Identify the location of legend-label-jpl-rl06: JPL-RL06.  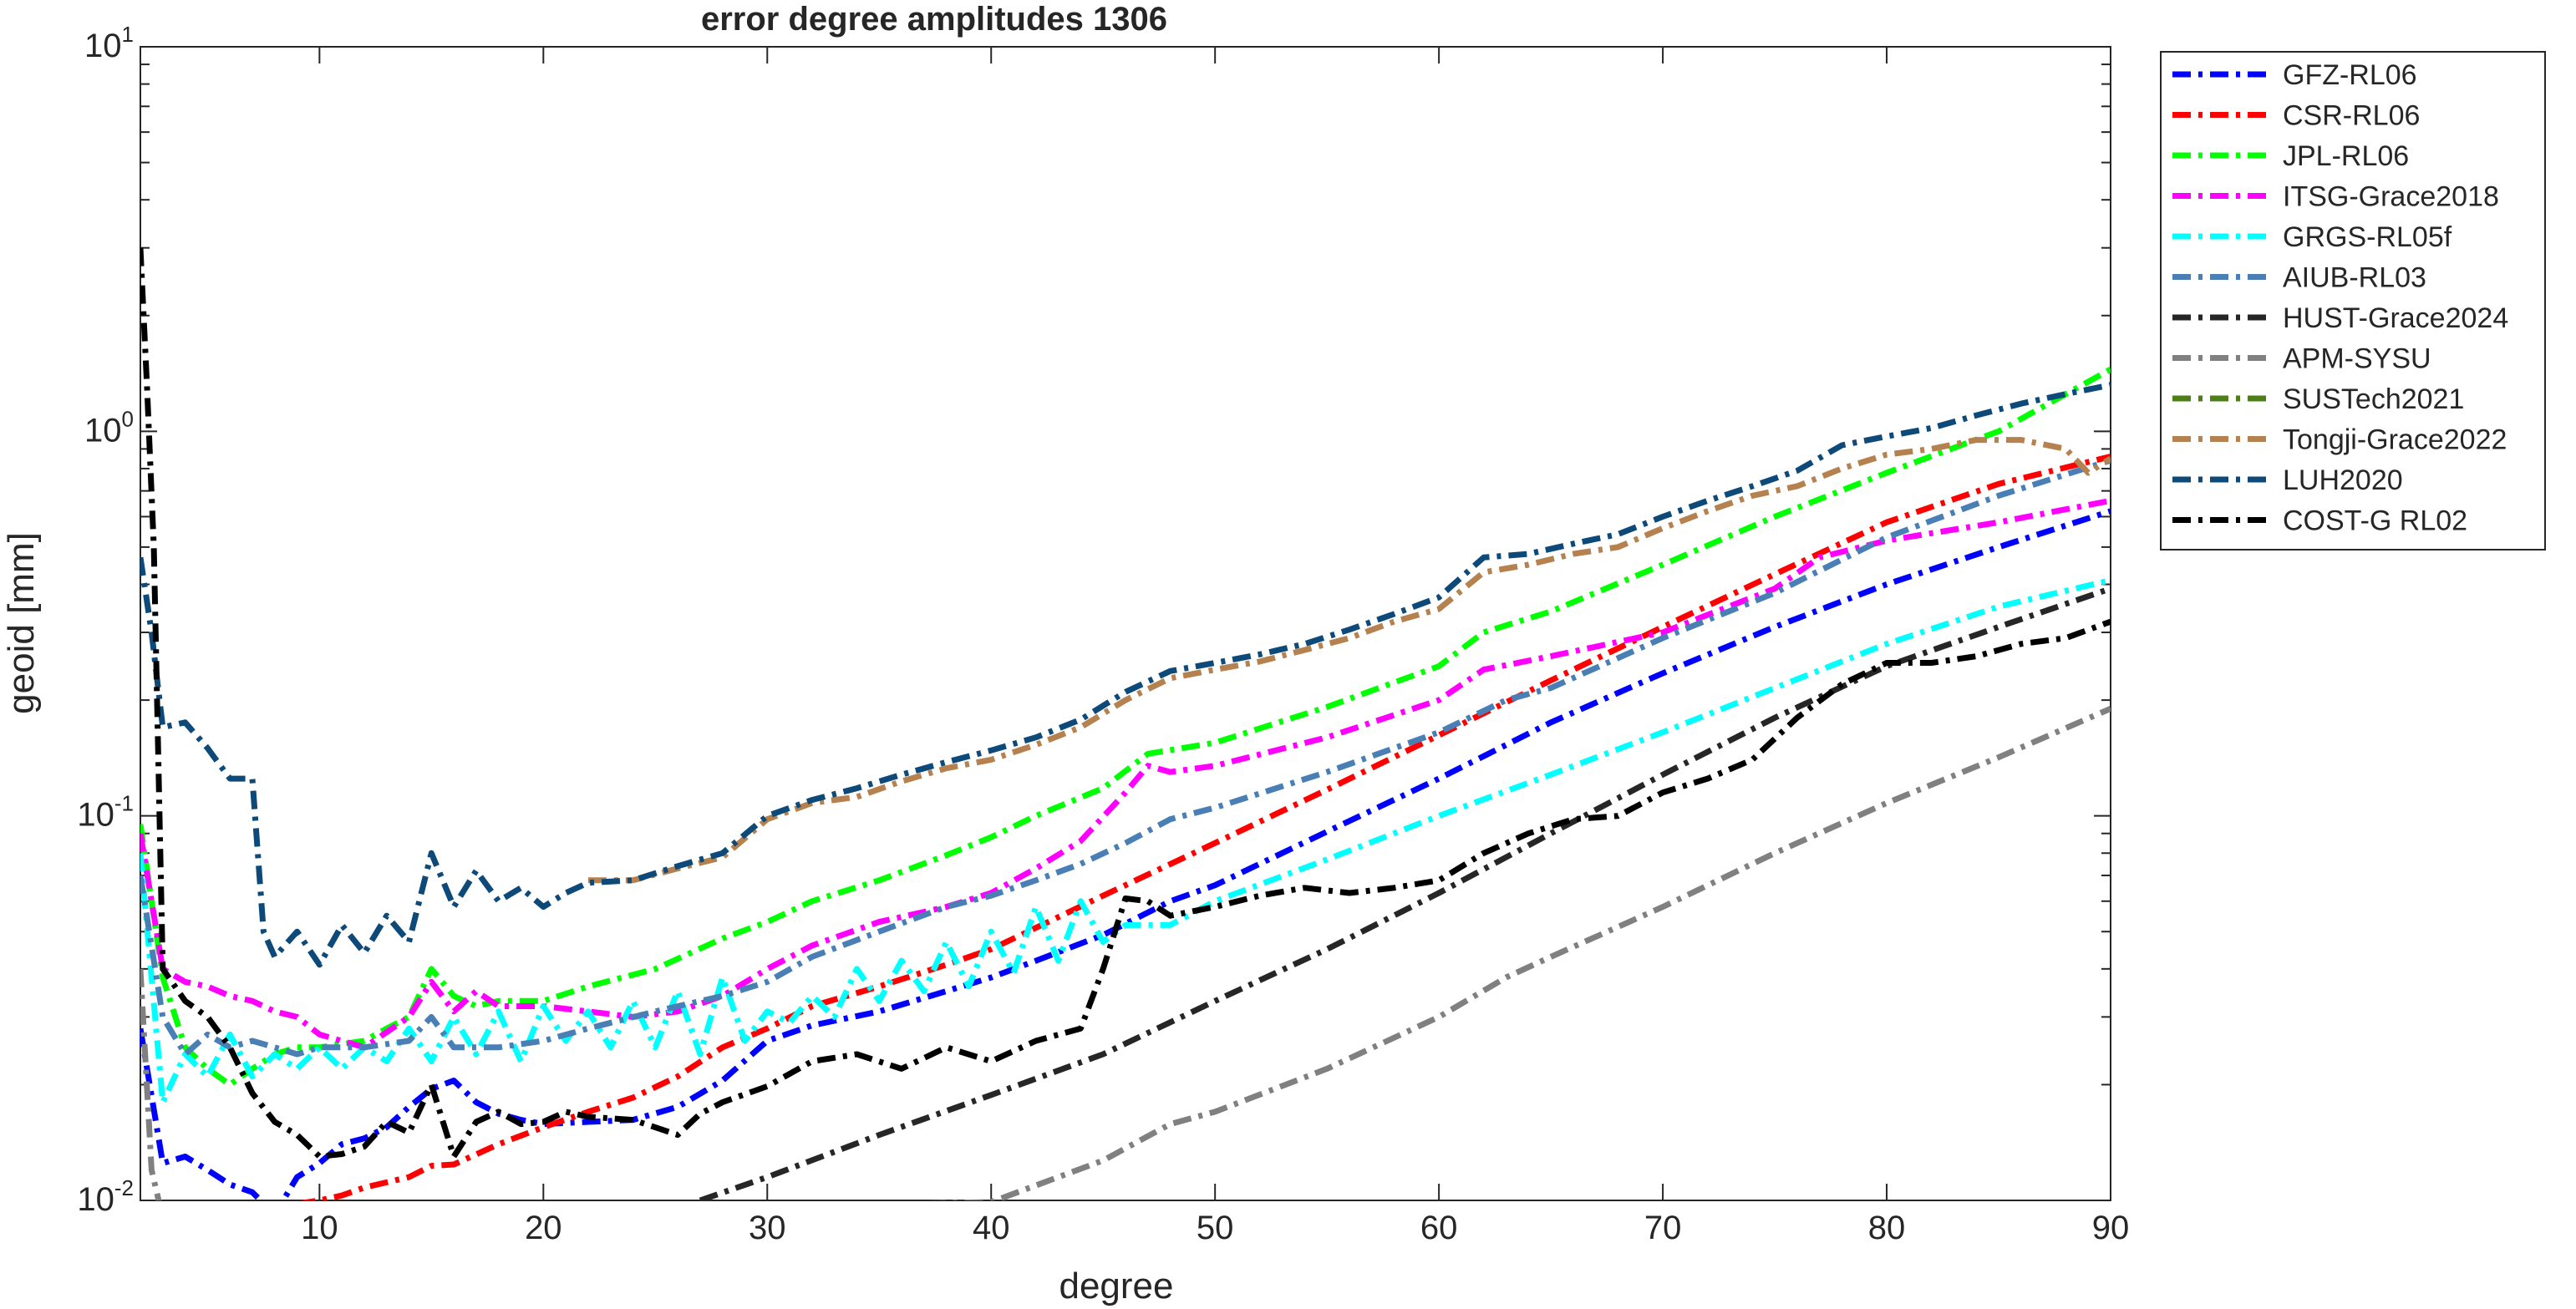
(2346, 156).